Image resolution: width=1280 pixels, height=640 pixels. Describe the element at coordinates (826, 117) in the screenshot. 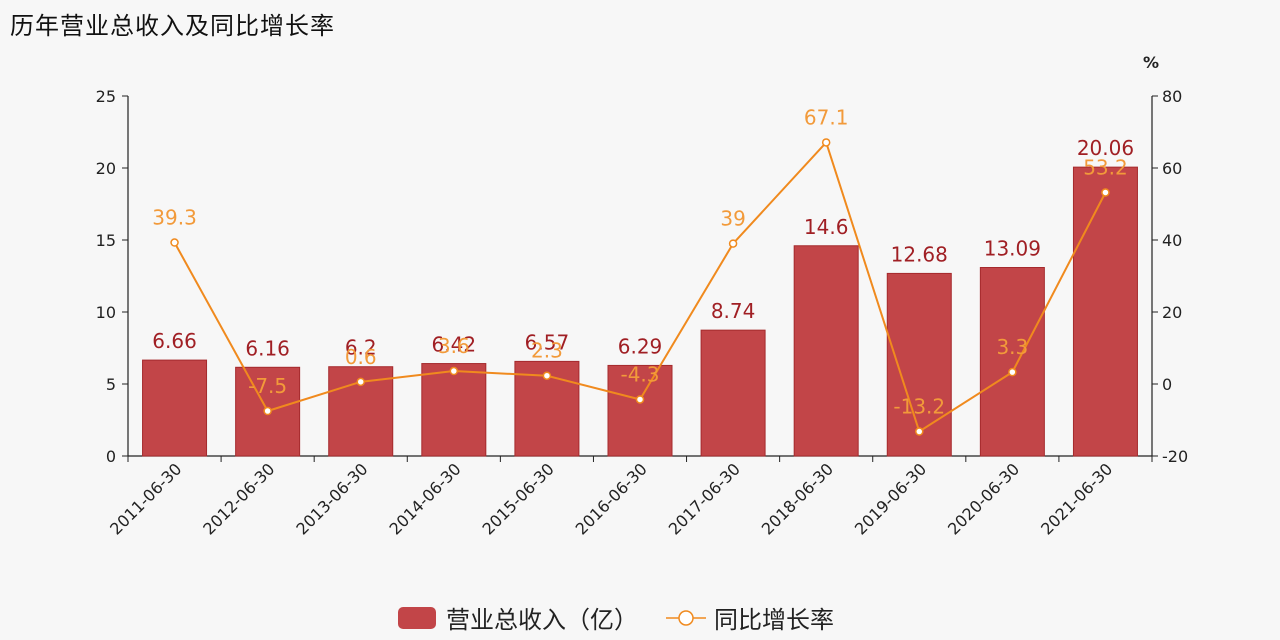

I see `growth-value-label: 67.1` at that location.